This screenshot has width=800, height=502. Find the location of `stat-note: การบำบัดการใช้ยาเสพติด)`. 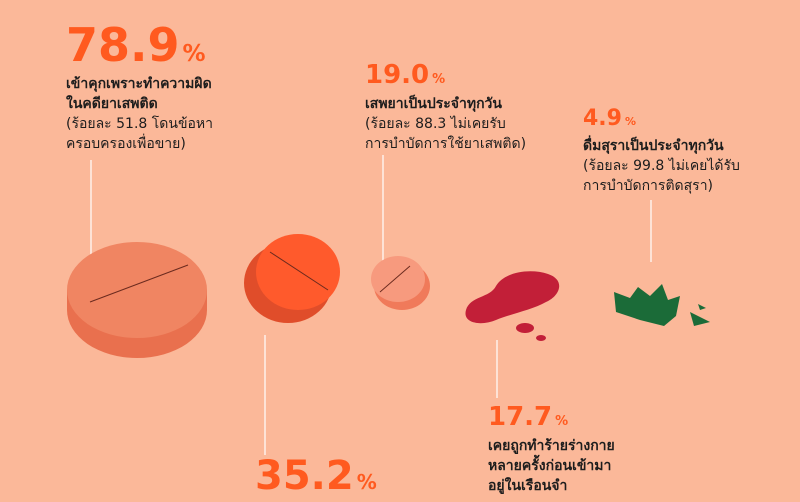

stat-note: การบำบัดการใช้ยาเสพติด) is located at coordinates (446, 144).